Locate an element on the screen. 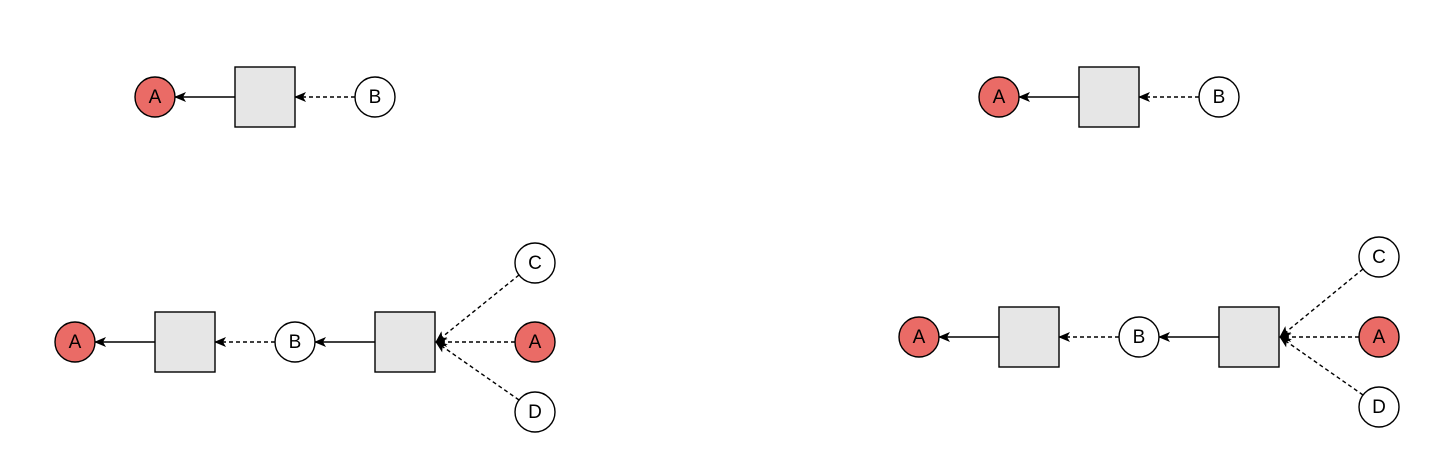 This screenshot has height=472, width=1456. node-top-left-a: A is located at coordinates (155, 97).